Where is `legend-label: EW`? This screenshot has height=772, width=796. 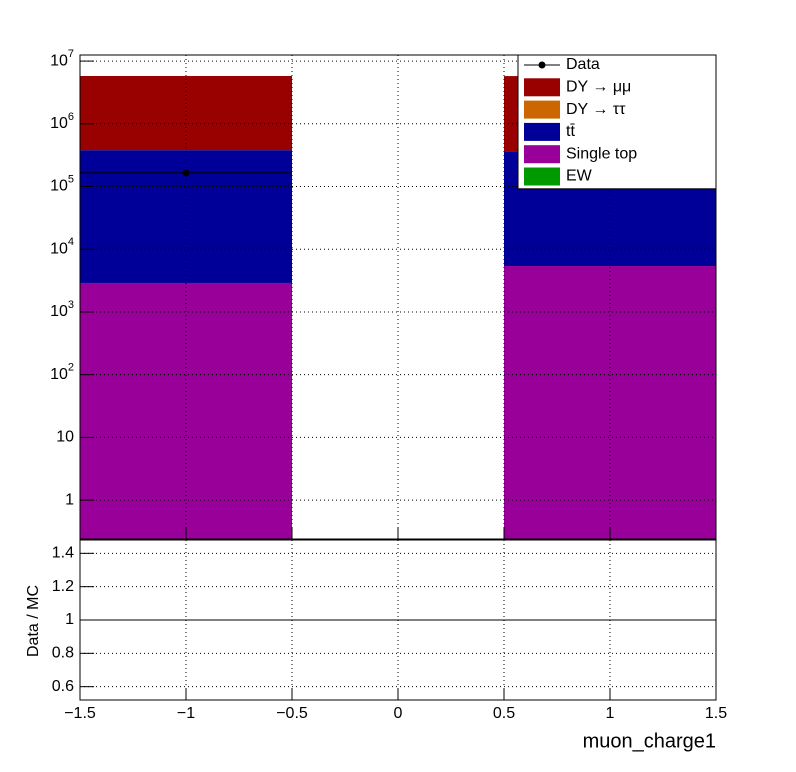 legend-label: EW is located at coordinates (579, 176).